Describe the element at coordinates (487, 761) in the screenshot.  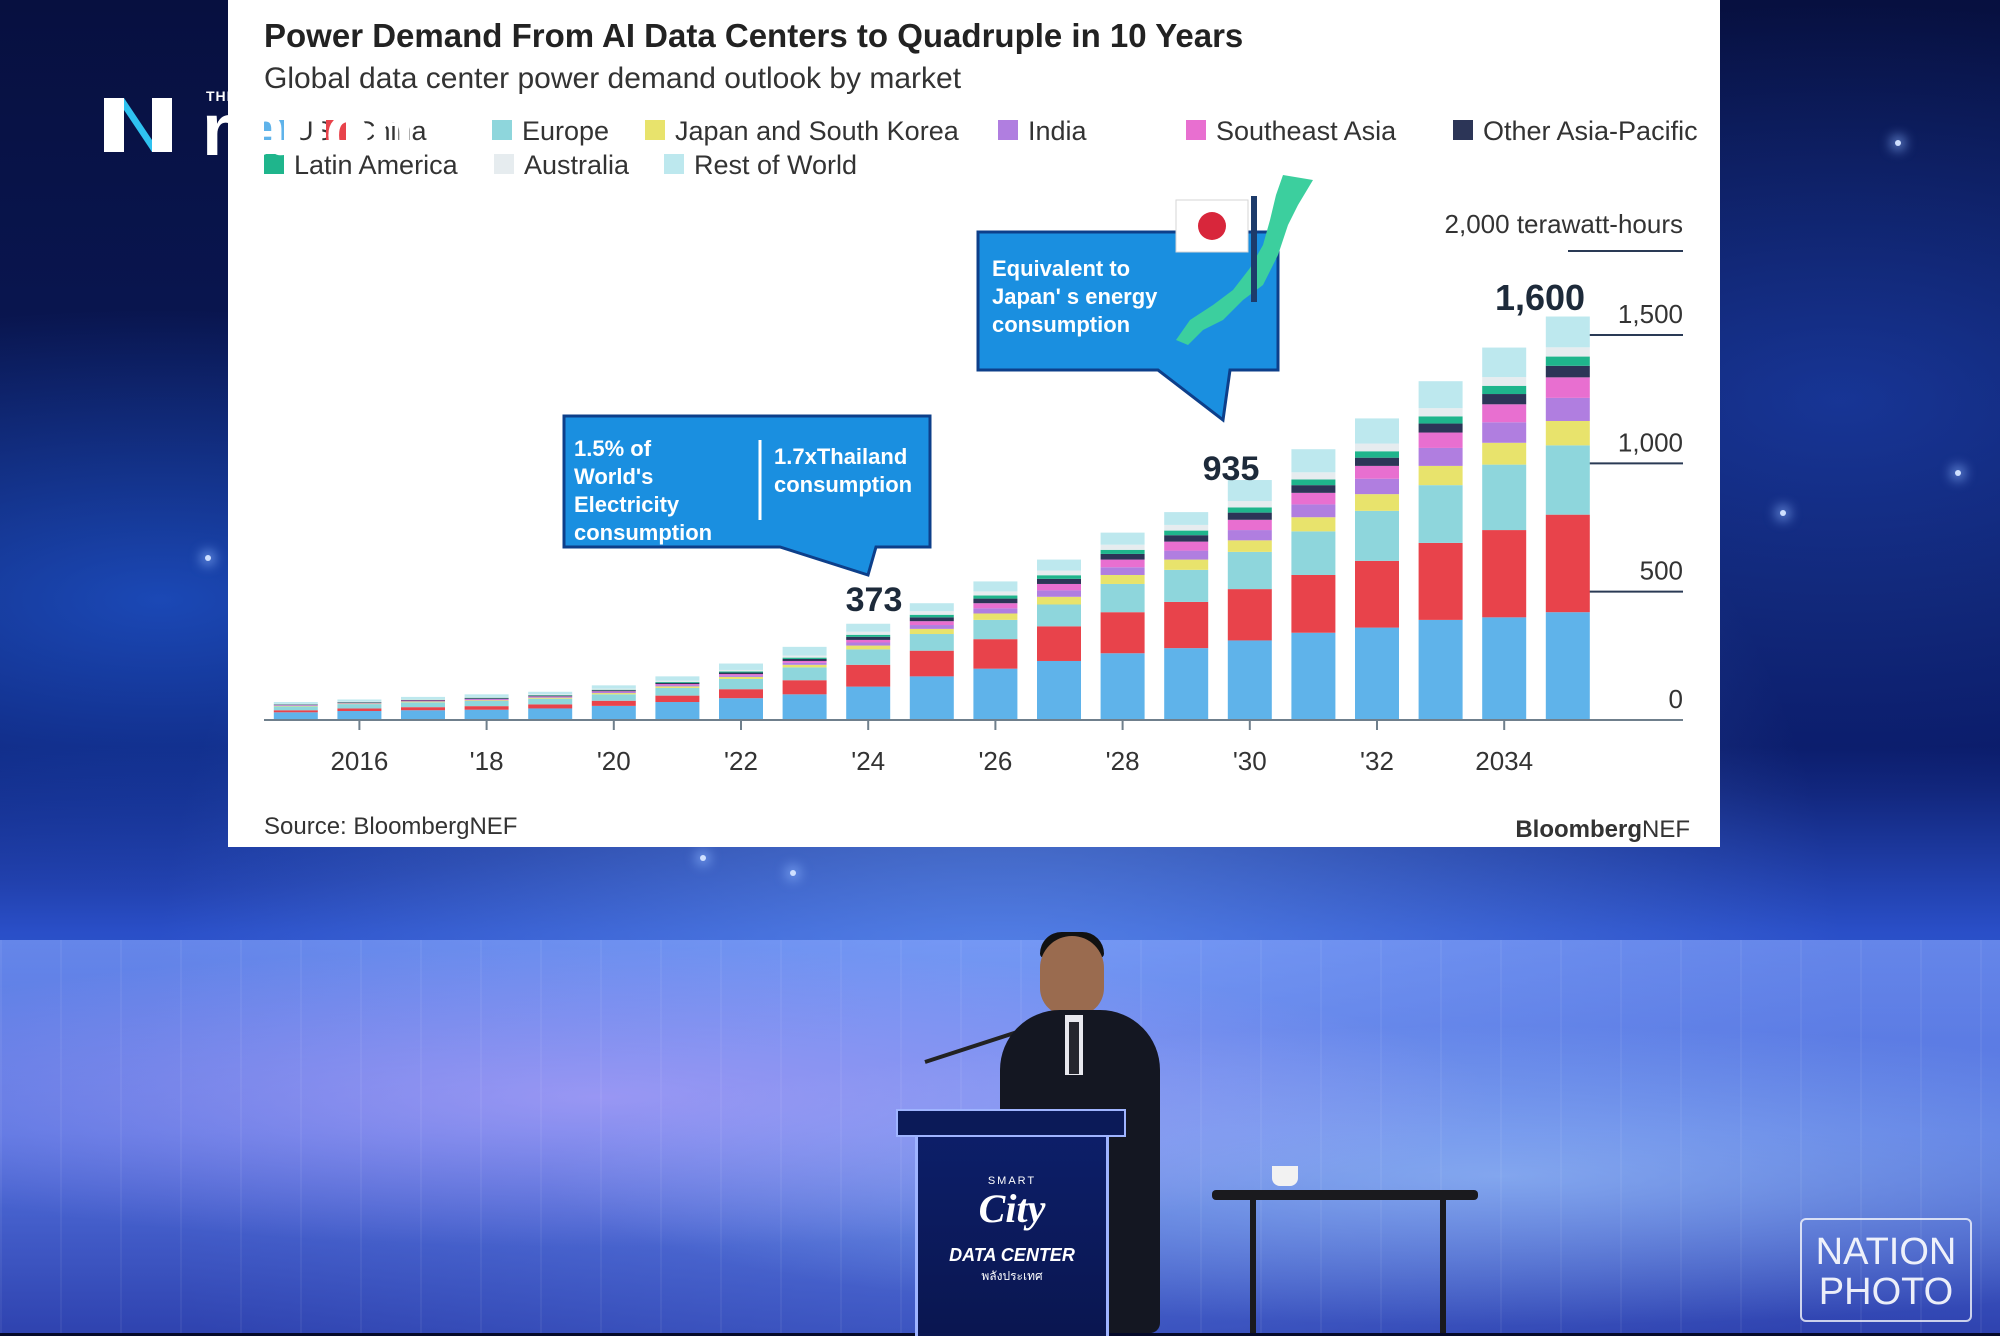
I see `x-tick-label: '18` at that location.